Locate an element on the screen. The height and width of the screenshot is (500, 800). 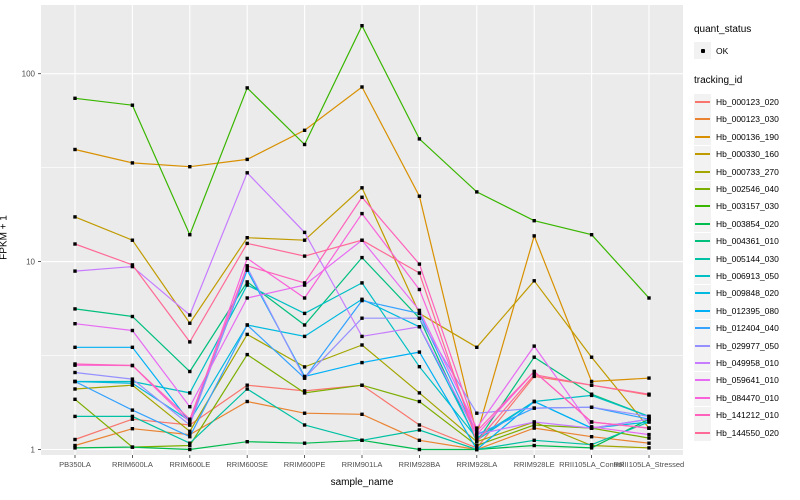
legend-item-Hb_009848_020: Hb_009848_020 is located at coordinates (746, 293).